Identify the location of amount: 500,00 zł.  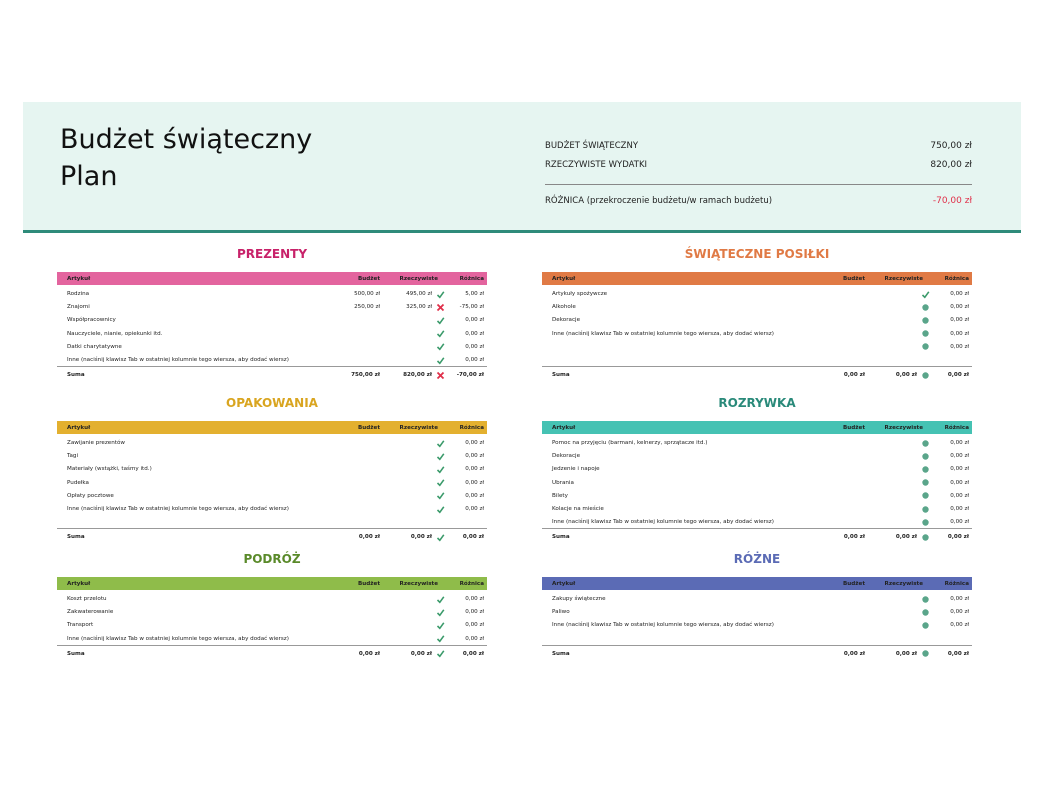
(367, 294).